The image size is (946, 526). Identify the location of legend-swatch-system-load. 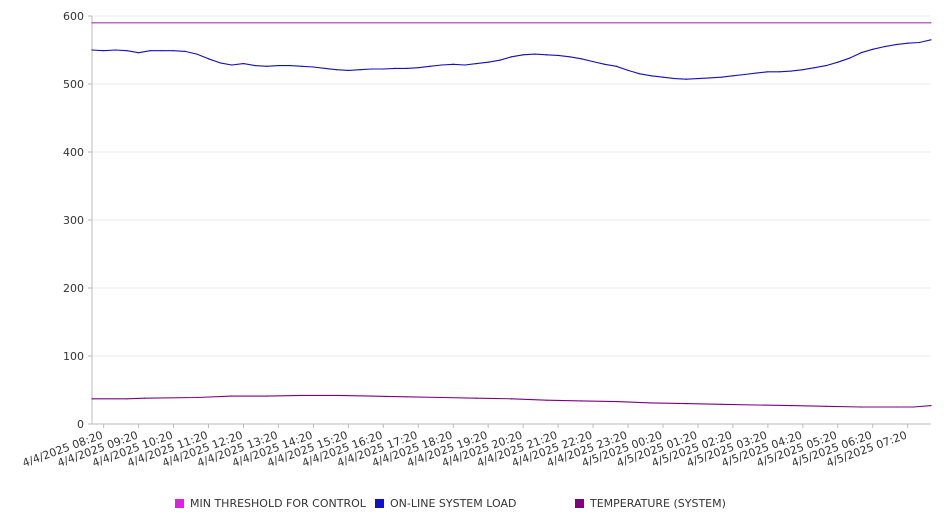
(379, 503).